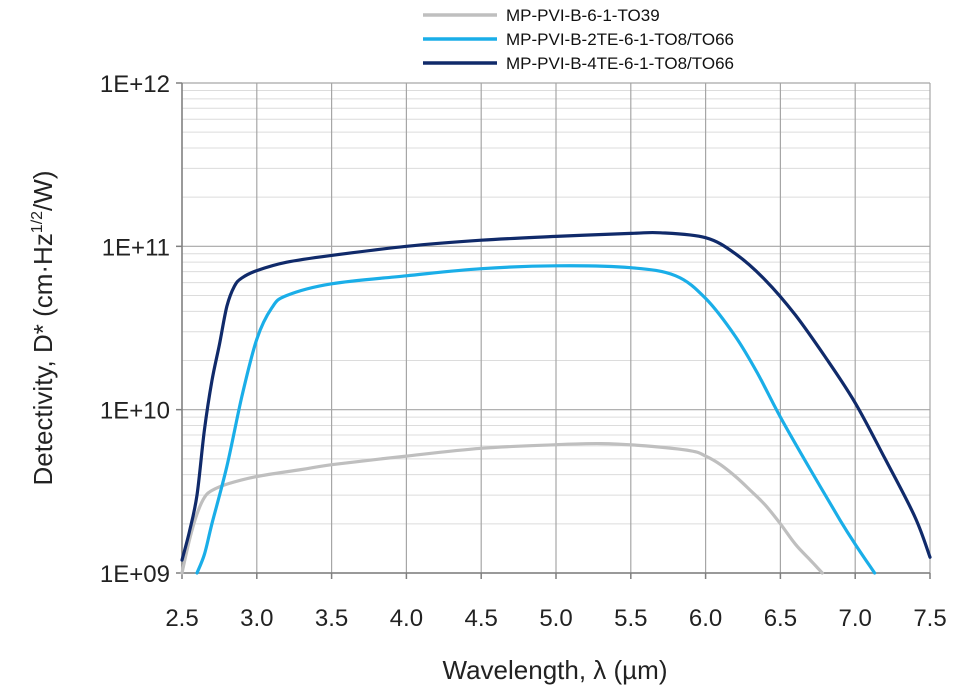 This screenshot has width=964, height=698. Describe the element at coordinates (555, 670) in the screenshot. I see `x-axis-title: Wavelength, λ (µm)` at that location.